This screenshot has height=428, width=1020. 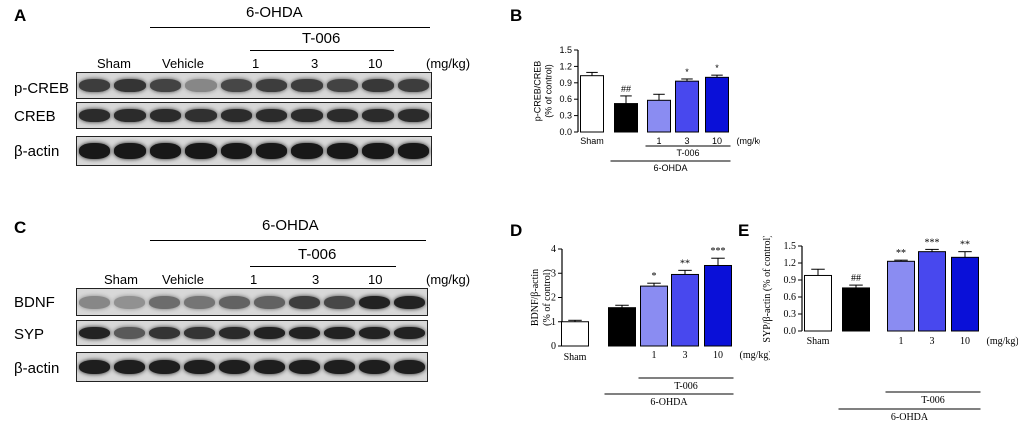 What do you see at coordinates (322, 50) in the screenshot?
I see `panel-a-drug-line` at bounding box center [322, 50].